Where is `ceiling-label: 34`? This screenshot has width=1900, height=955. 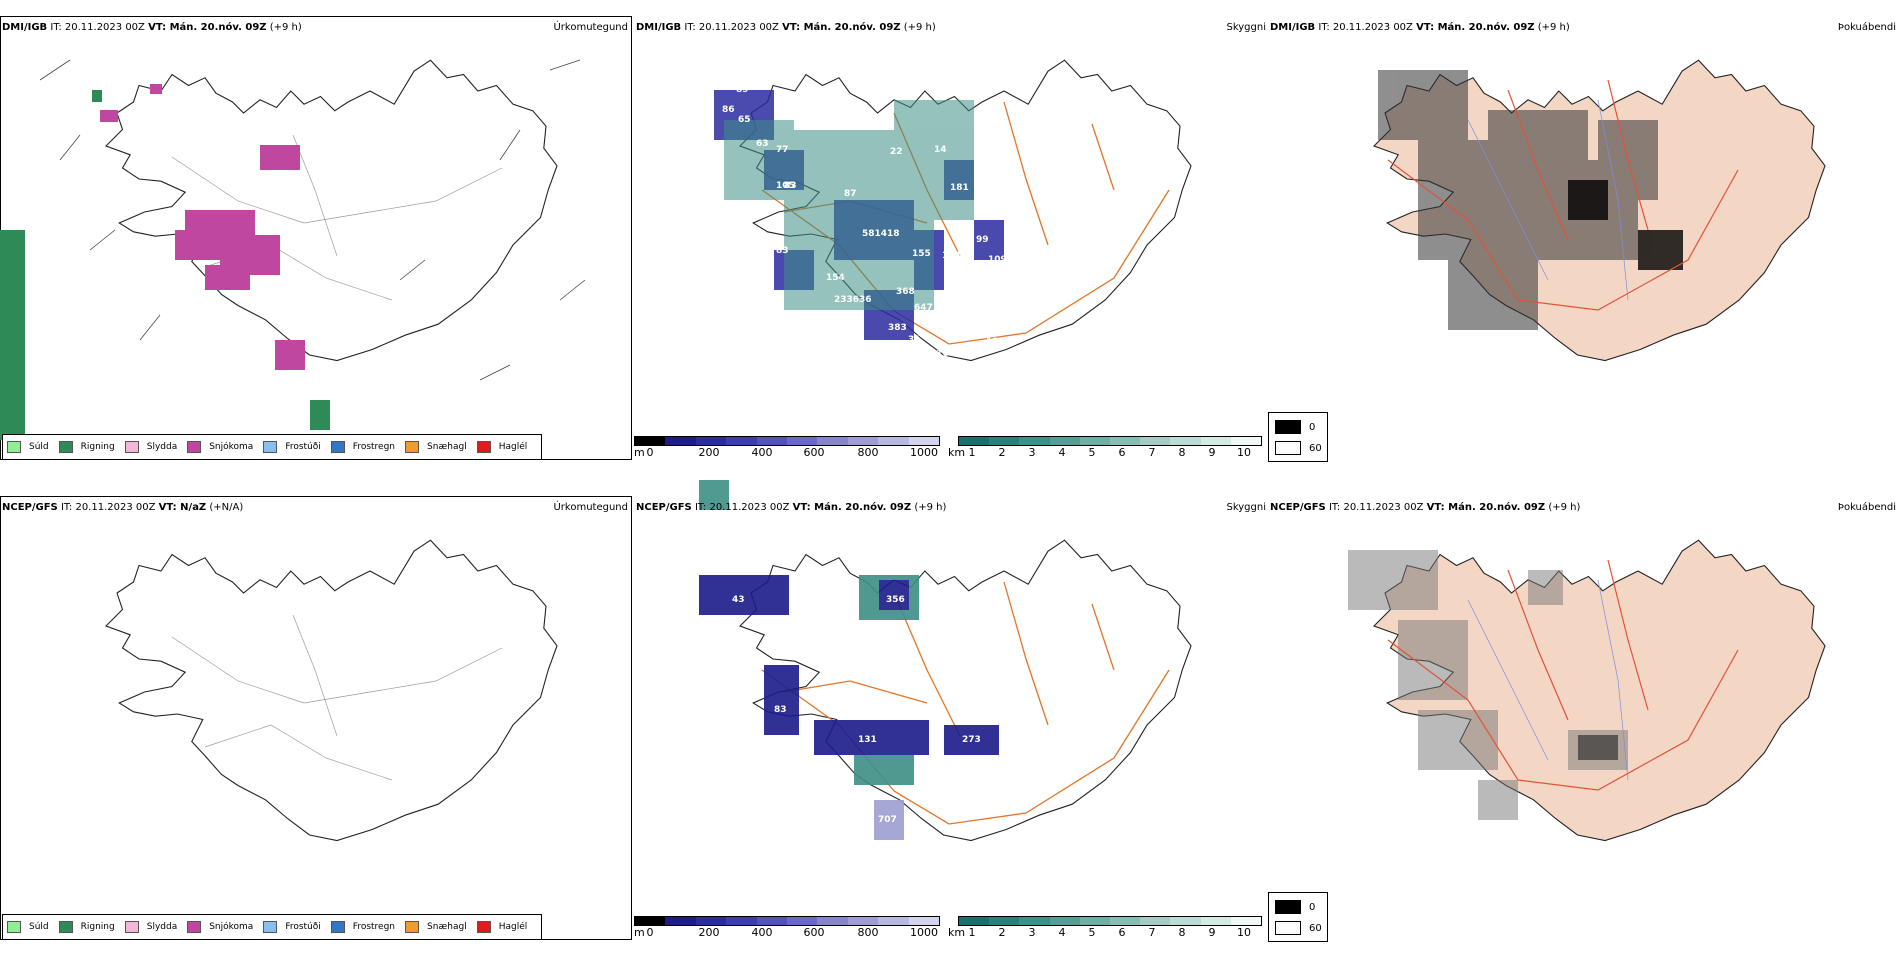
ceiling-label: 34 is located at coordinates (802, 120).